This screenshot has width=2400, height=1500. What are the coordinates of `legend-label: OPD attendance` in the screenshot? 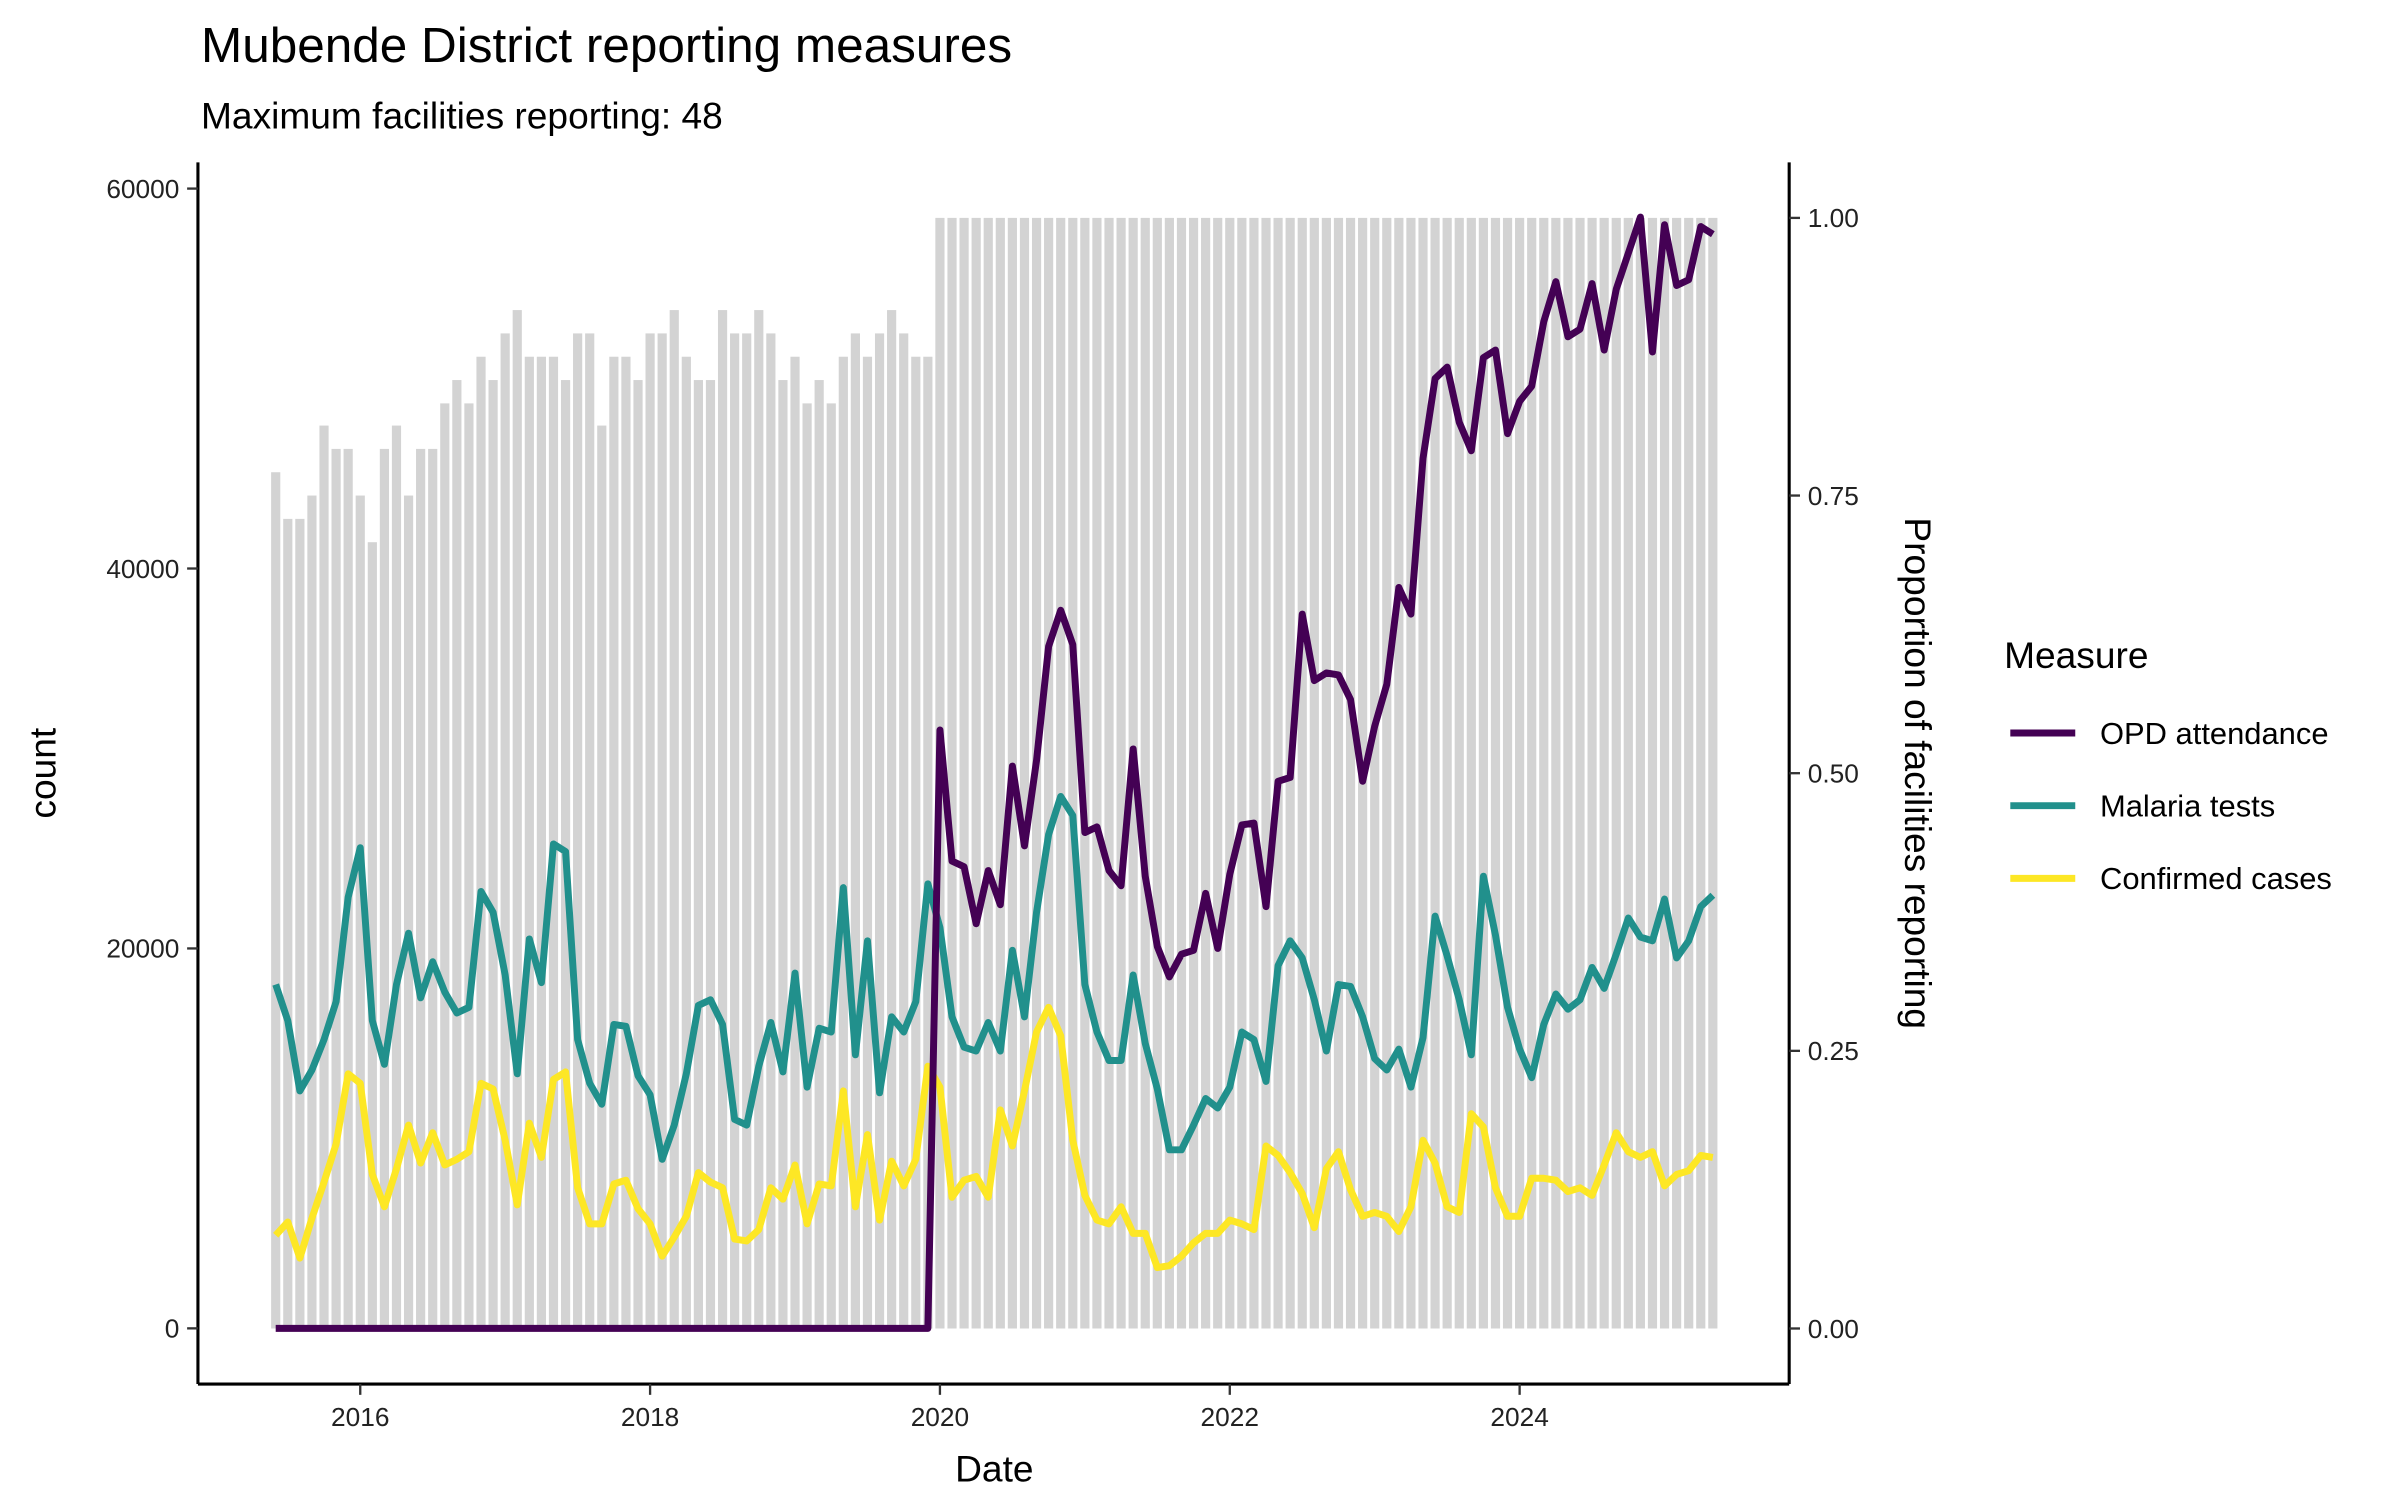 It's located at (2214, 733).